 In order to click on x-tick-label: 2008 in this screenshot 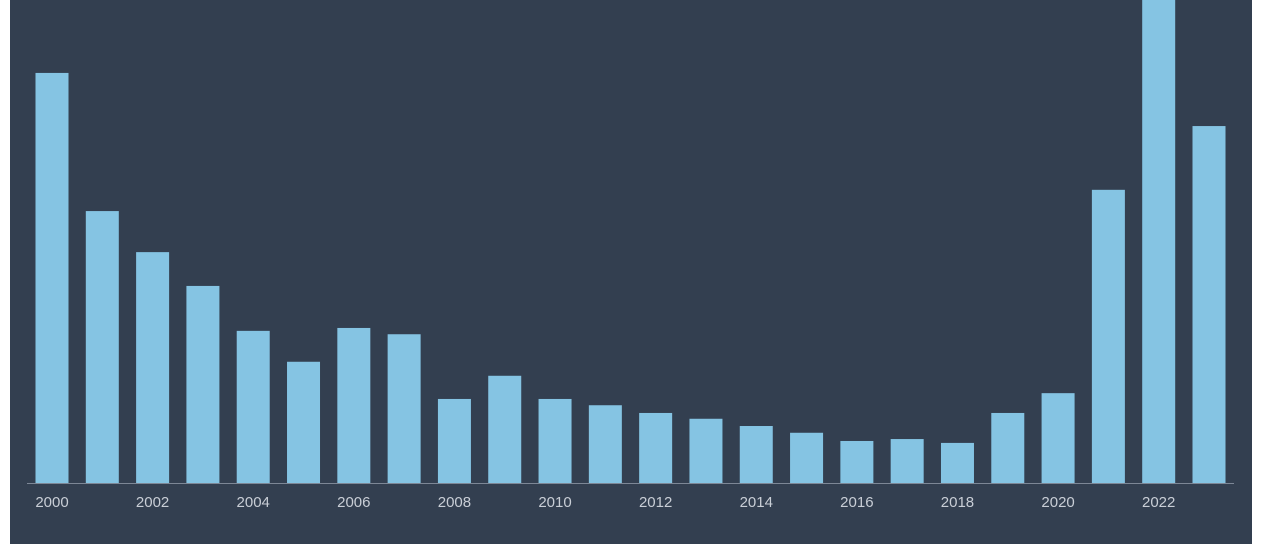, I will do `click(454, 502)`.